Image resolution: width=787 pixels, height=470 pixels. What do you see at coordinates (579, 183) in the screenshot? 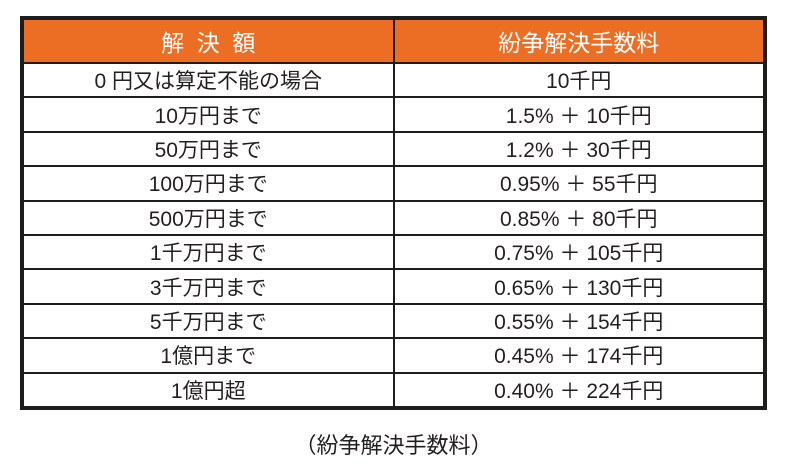
I see `dispute-fee-cell: 0.95% ＋ 55千円` at bounding box center [579, 183].